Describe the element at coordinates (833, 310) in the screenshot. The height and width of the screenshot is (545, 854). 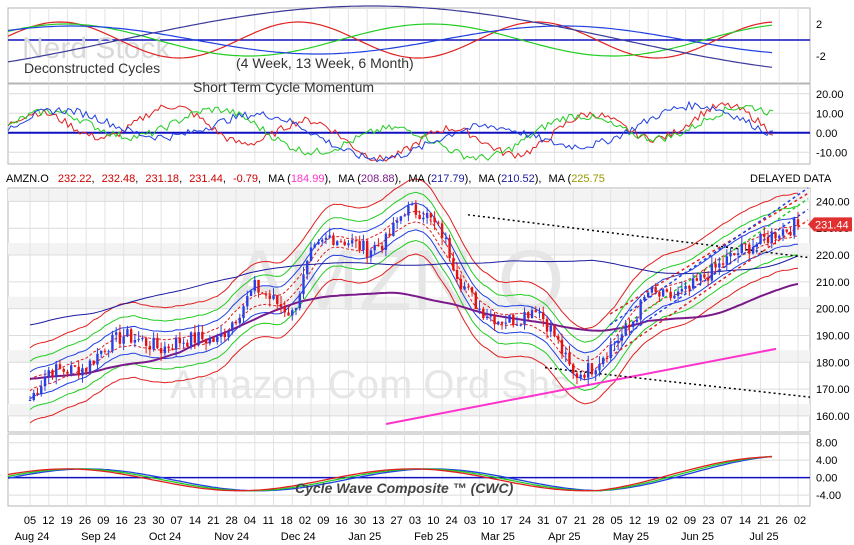
I see `main-ytick-4: 200.00` at that location.